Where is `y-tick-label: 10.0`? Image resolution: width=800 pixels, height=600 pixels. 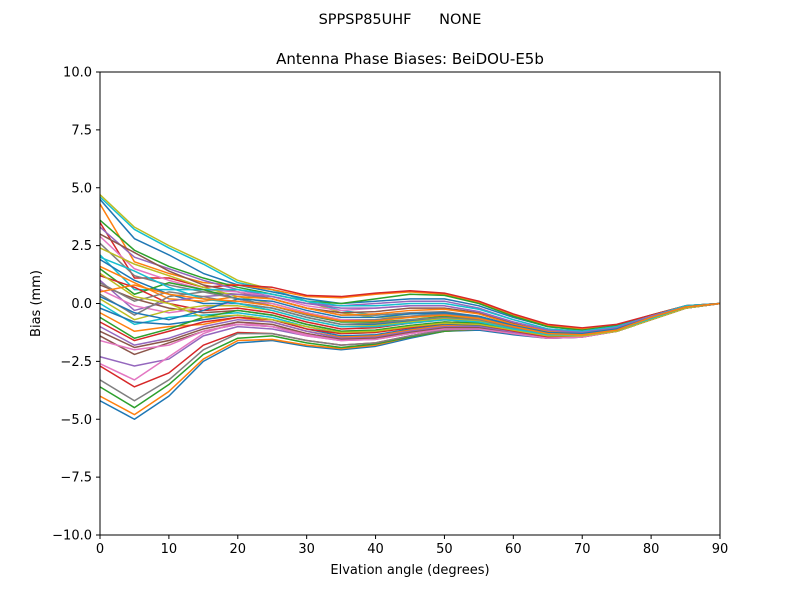 y-tick-label: 10.0 is located at coordinates (77, 73).